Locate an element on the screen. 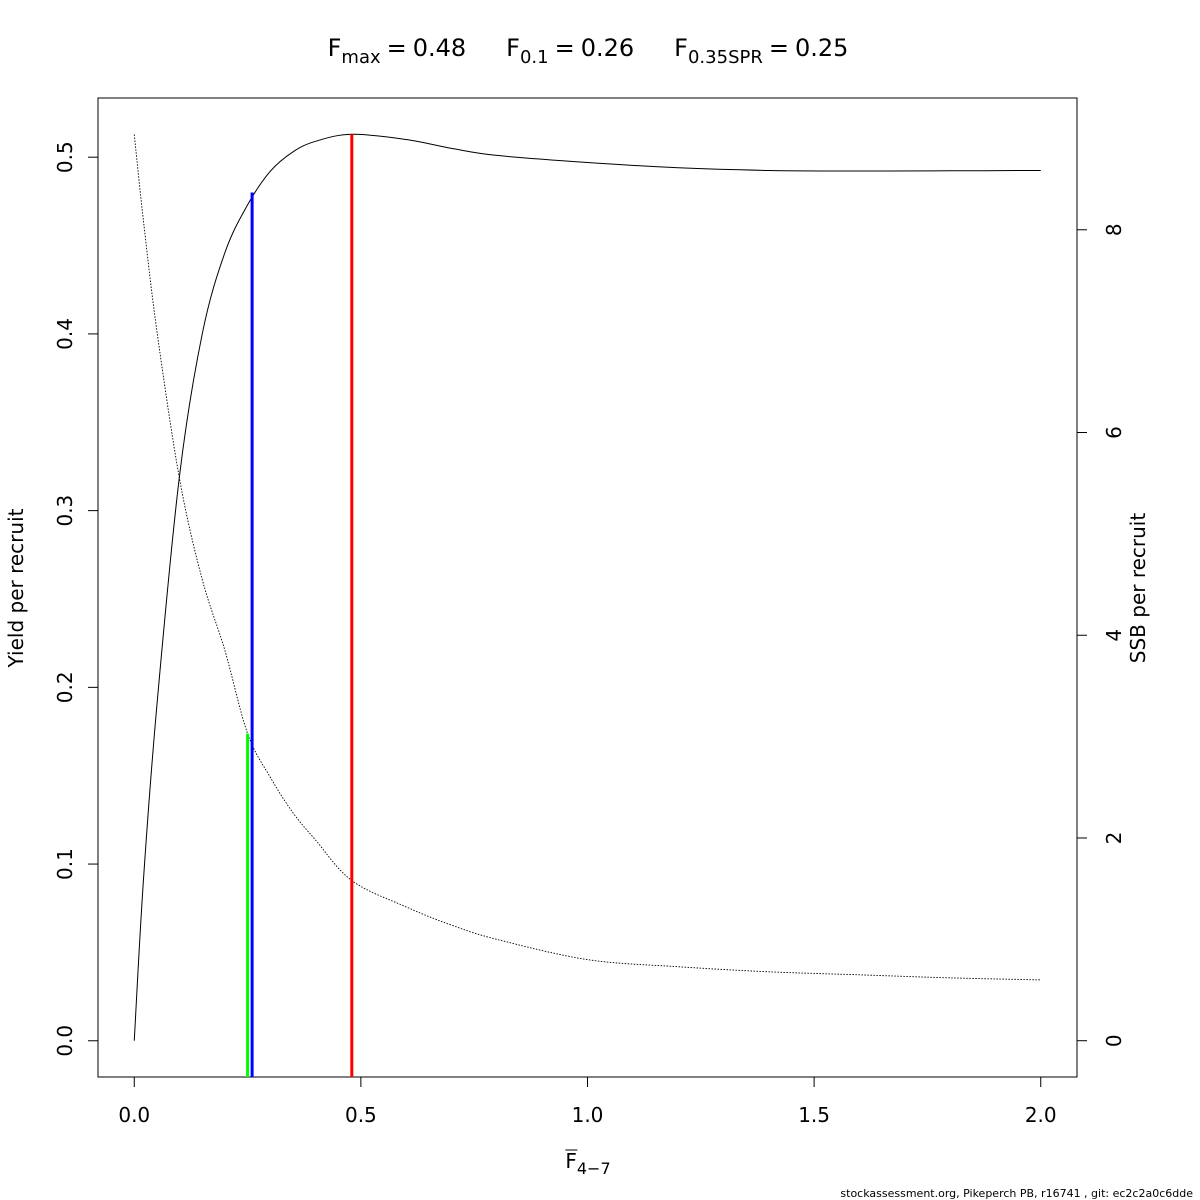  x-label-symbol: F is located at coordinates (571, 1161).